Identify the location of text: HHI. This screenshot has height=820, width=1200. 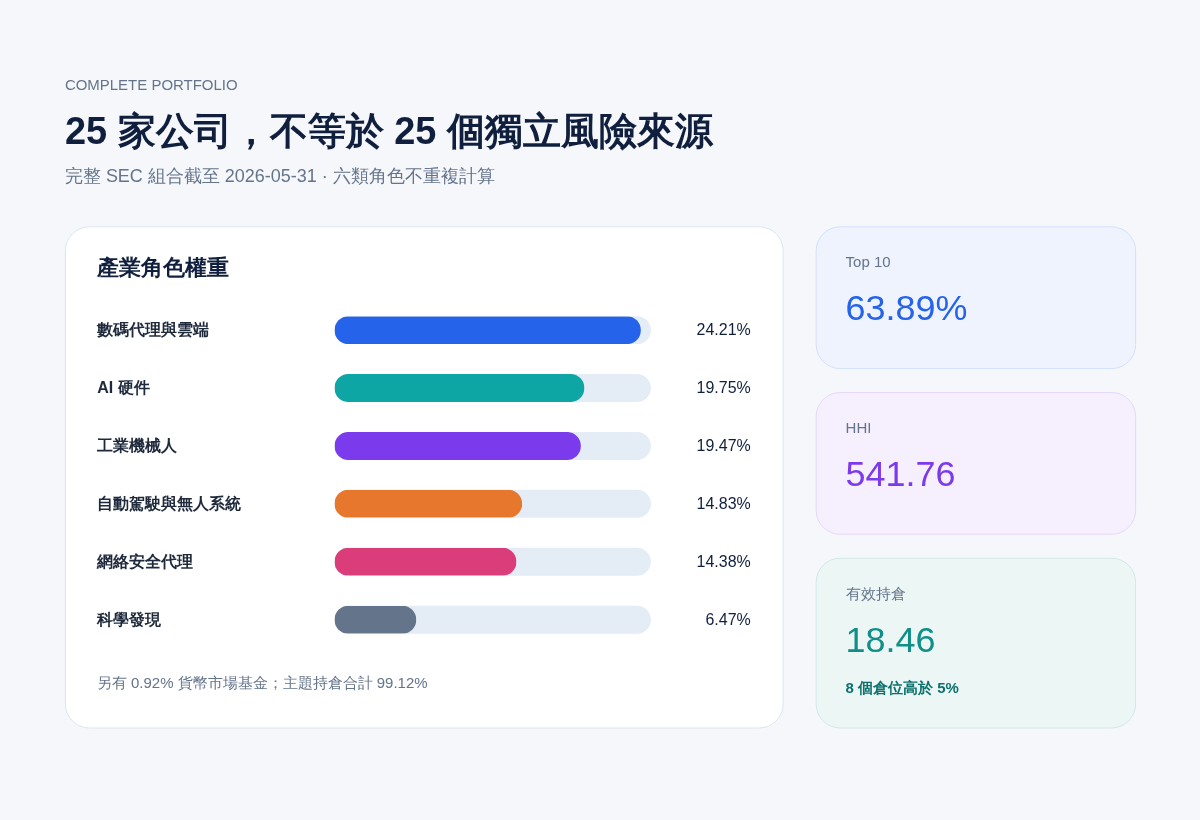
(858, 427).